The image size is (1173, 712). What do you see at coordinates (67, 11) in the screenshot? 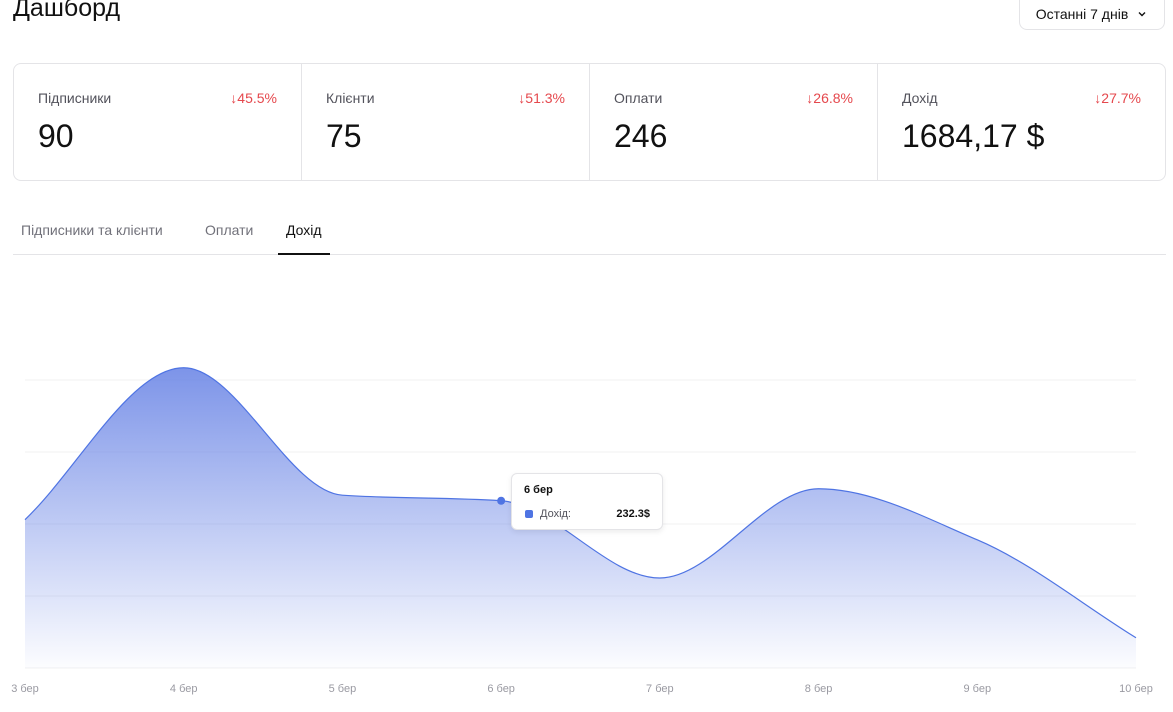
I see `page-title: Дашборд` at bounding box center [67, 11].